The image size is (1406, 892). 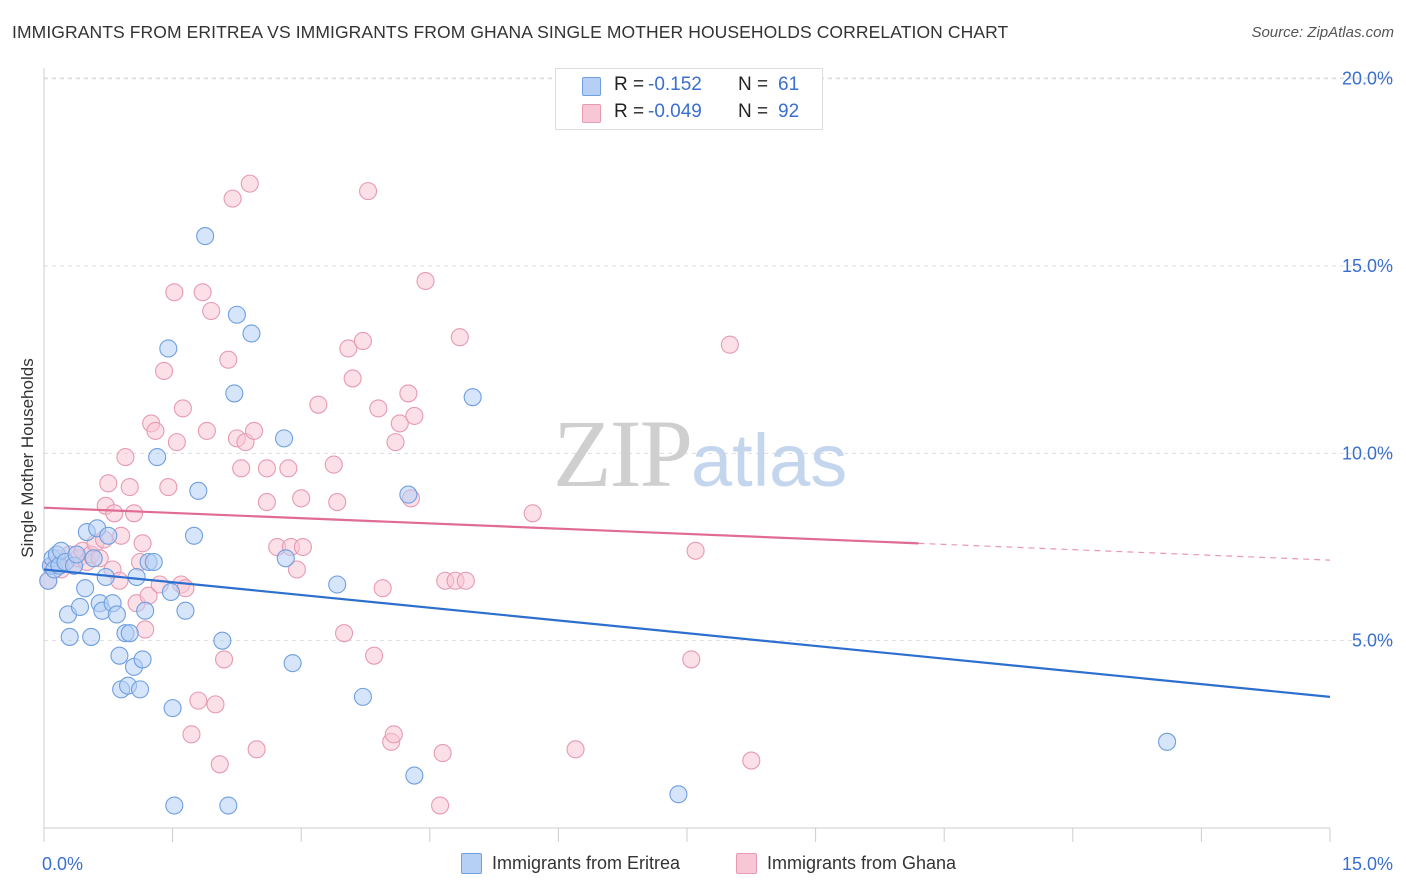 I want to click on x-tick-label: 15.0%, so click(x=1367, y=864).